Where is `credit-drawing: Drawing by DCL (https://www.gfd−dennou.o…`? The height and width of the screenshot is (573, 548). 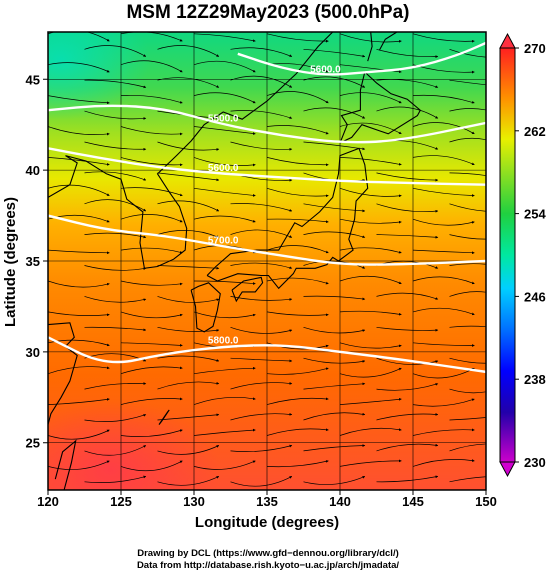
credit-drawing: Drawing by DCL (https://www.gfd−dennou.o… is located at coordinates (268, 553).